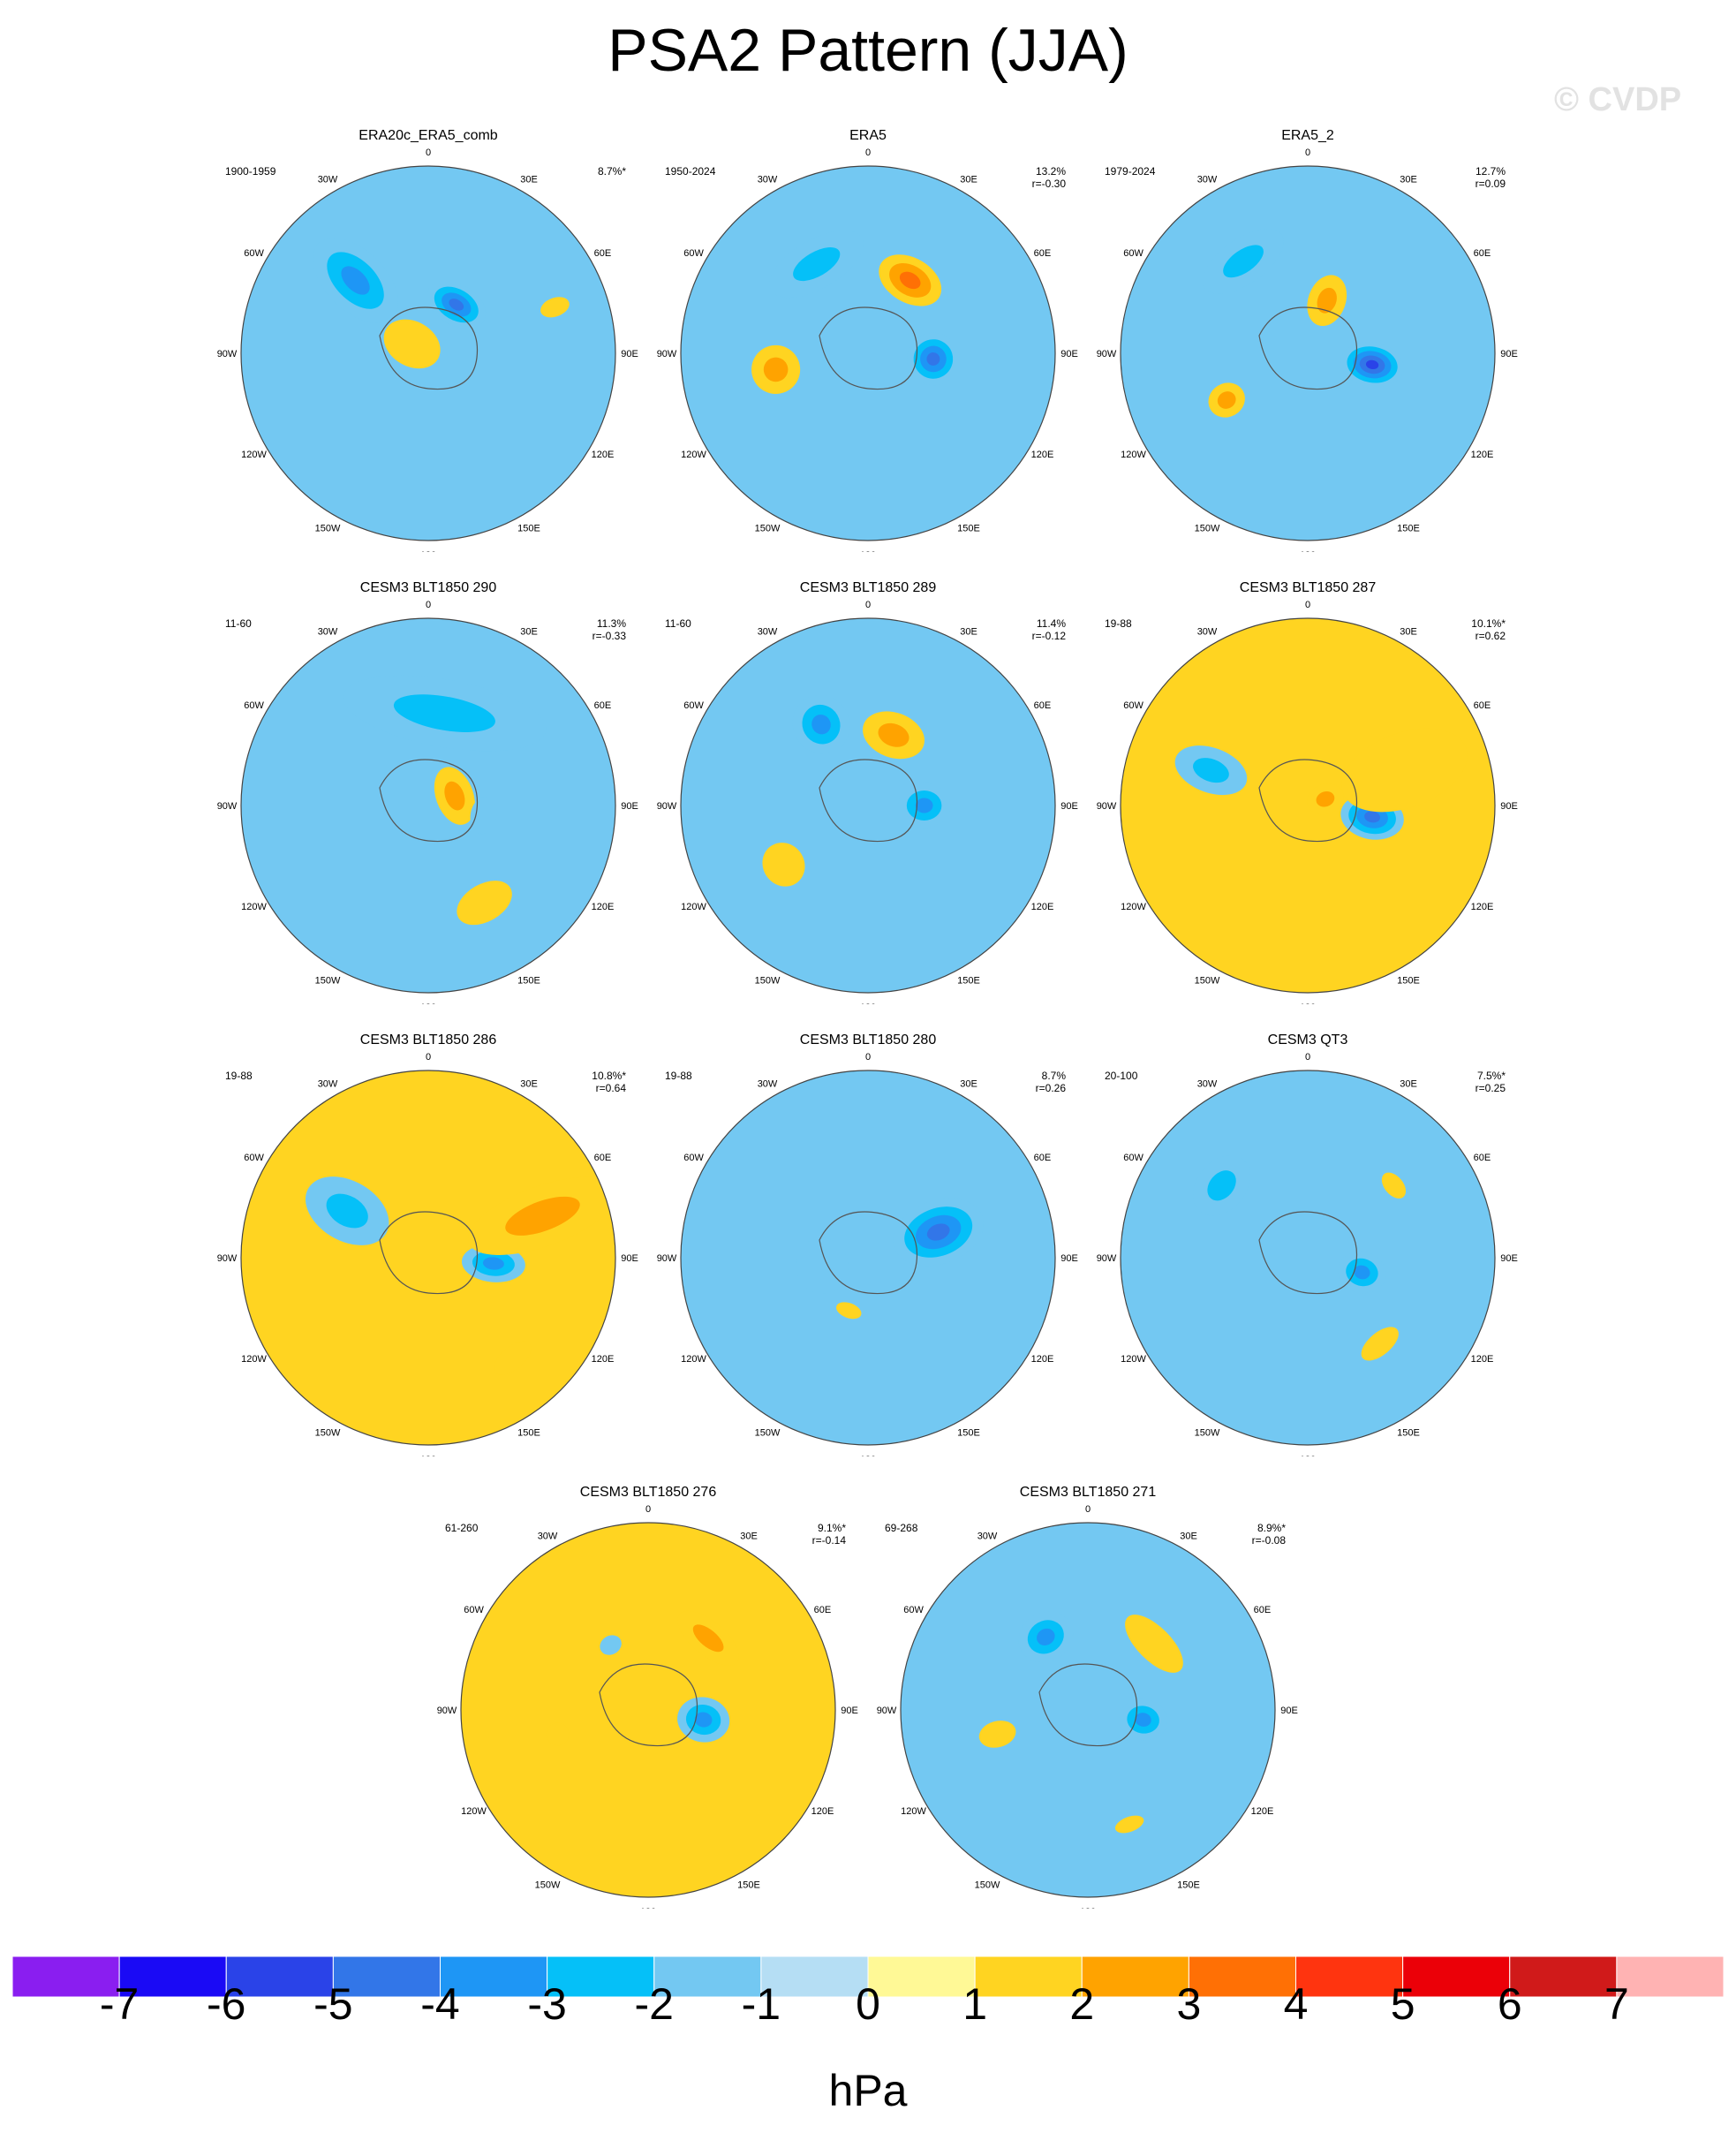  I want to click on colorbar-tick-label: 2, so click(1082, 2004).